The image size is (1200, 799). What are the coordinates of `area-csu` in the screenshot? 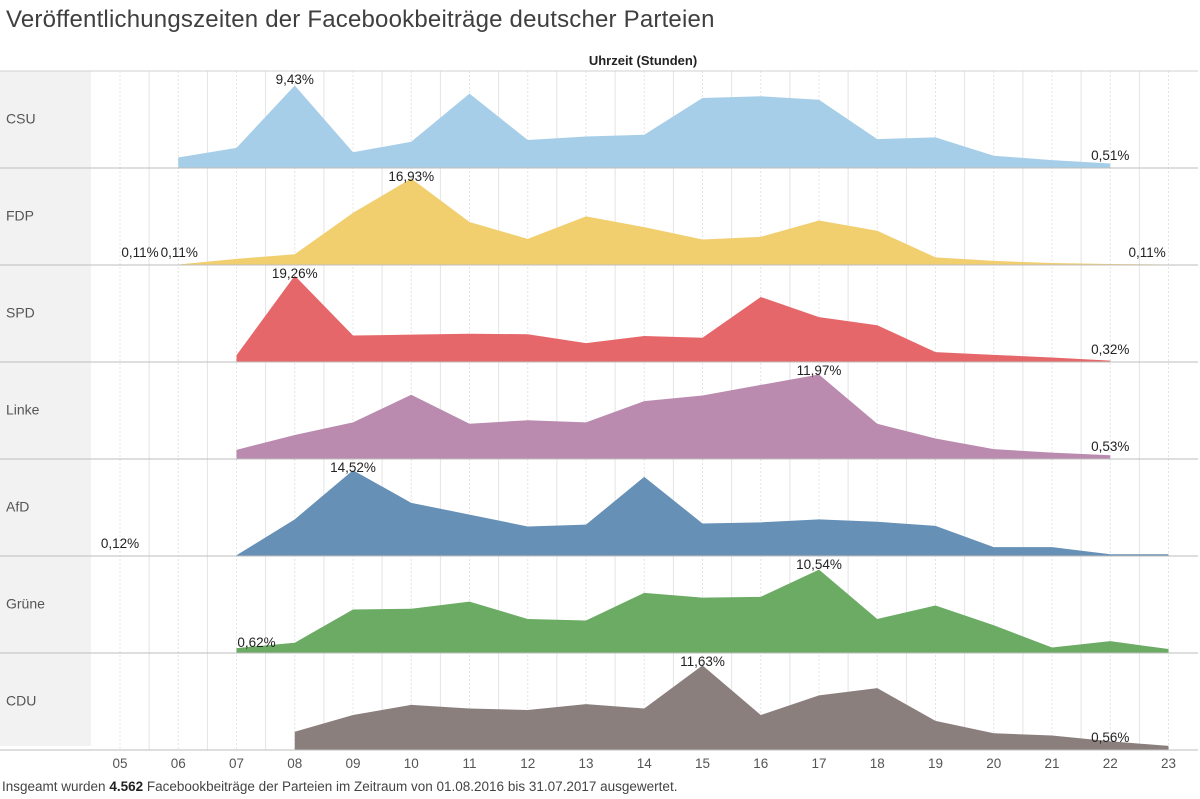 It's located at (644, 126).